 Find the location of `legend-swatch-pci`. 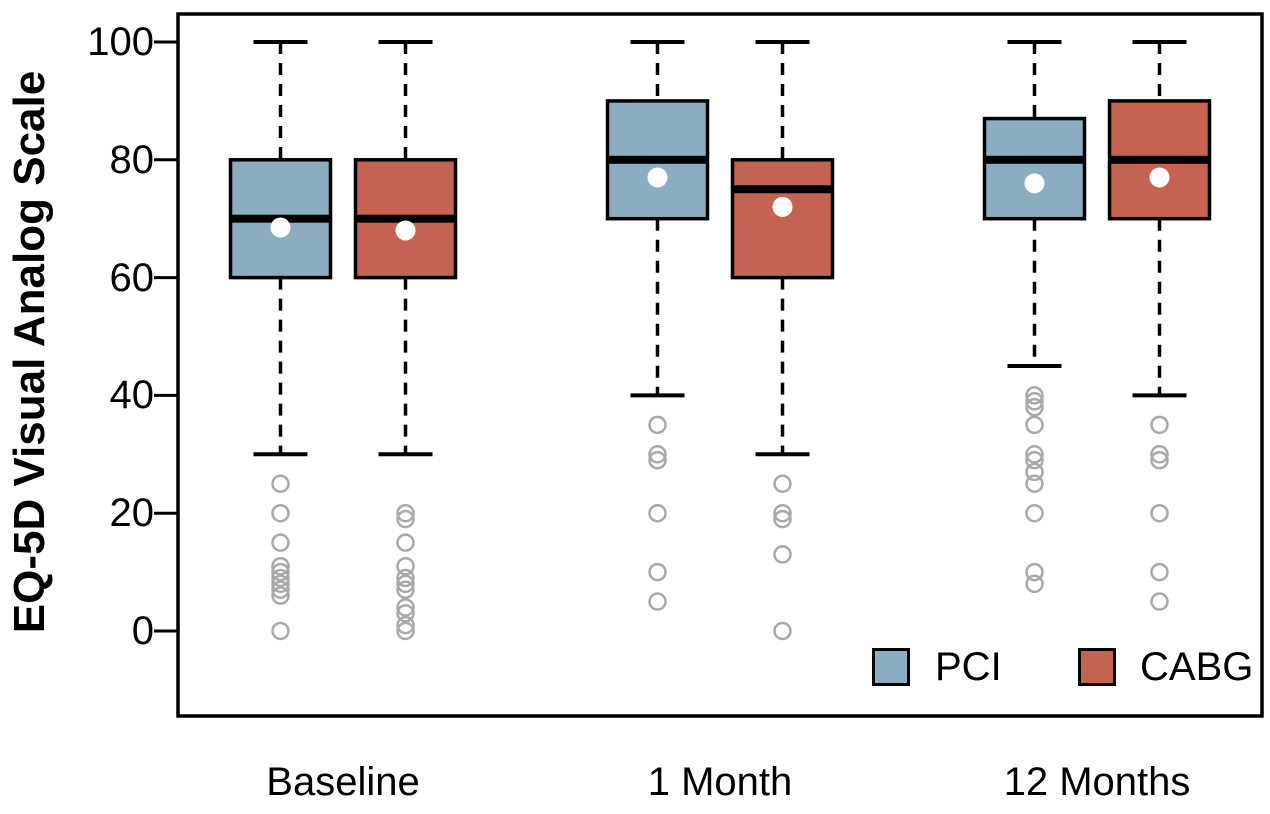

legend-swatch-pci is located at coordinates (891, 667).